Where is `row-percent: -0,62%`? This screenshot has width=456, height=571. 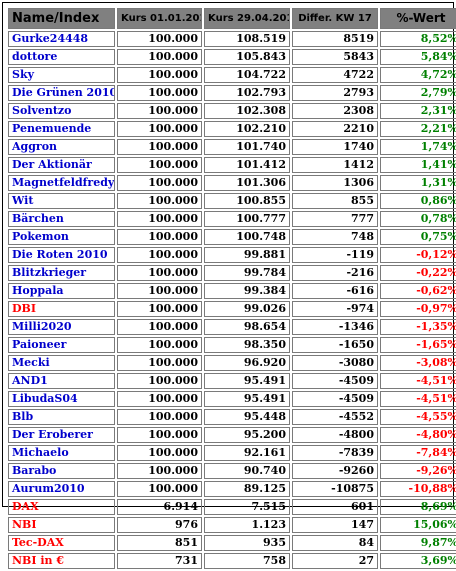
row-percent: -0,62% is located at coordinates (418, 291).